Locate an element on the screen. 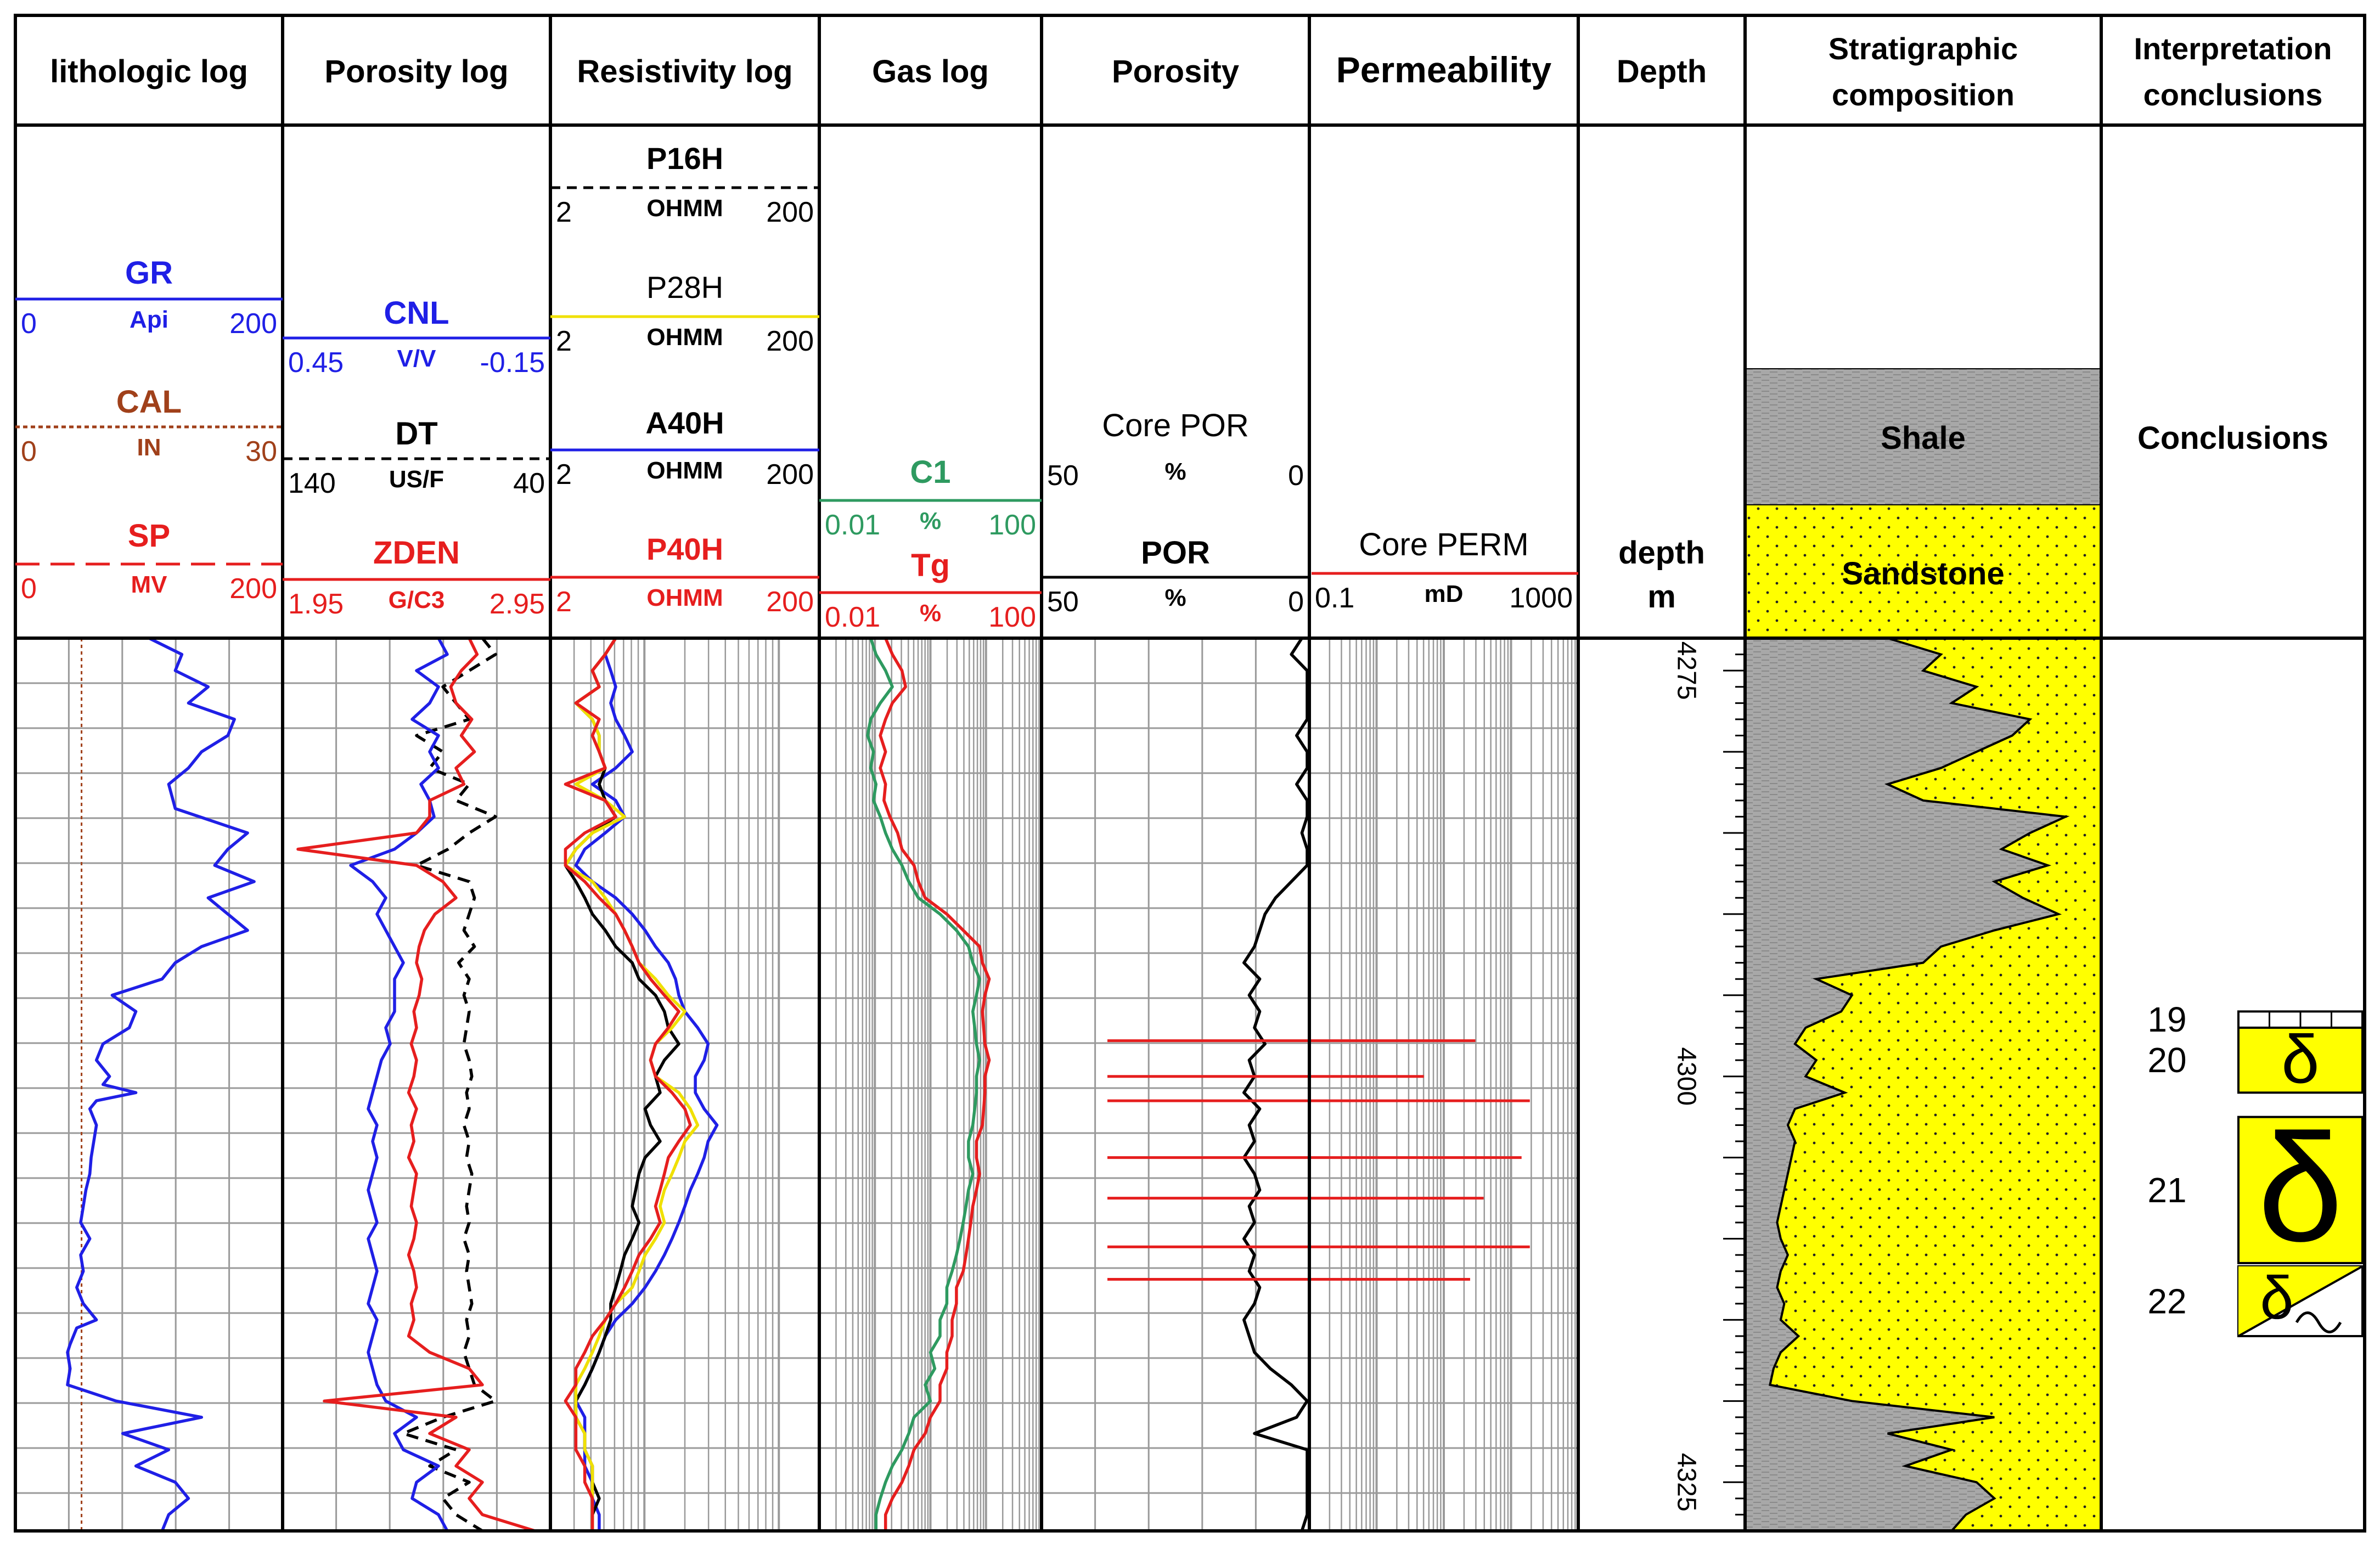 This screenshot has height=1549, width=2380. legend-cnl-max: -0.15 is located at coordinates (512, 363).